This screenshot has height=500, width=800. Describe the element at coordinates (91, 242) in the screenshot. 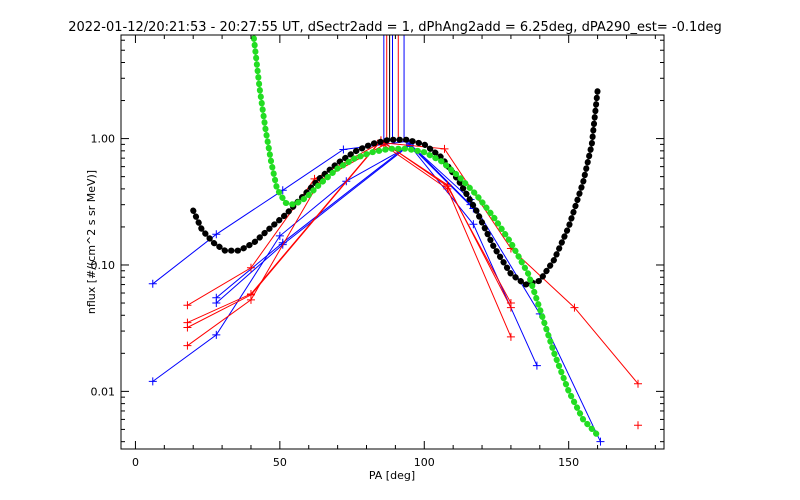

I see `y-axis-label: nflux [#/(cm^2 s sr MeV)]` at that location.